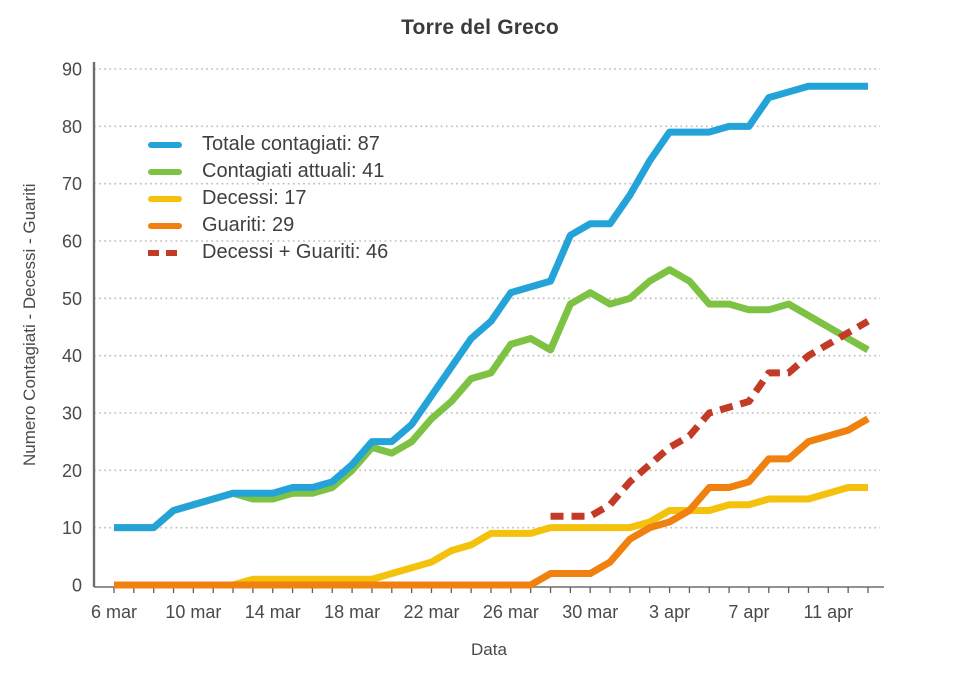 Image resolution: width=960 pixels, height=675 pixels. What do you see at coordinates (748, 612) in the screenshot?
I see `x-tick-label: 7 apr` at bounding box center [748, 612].